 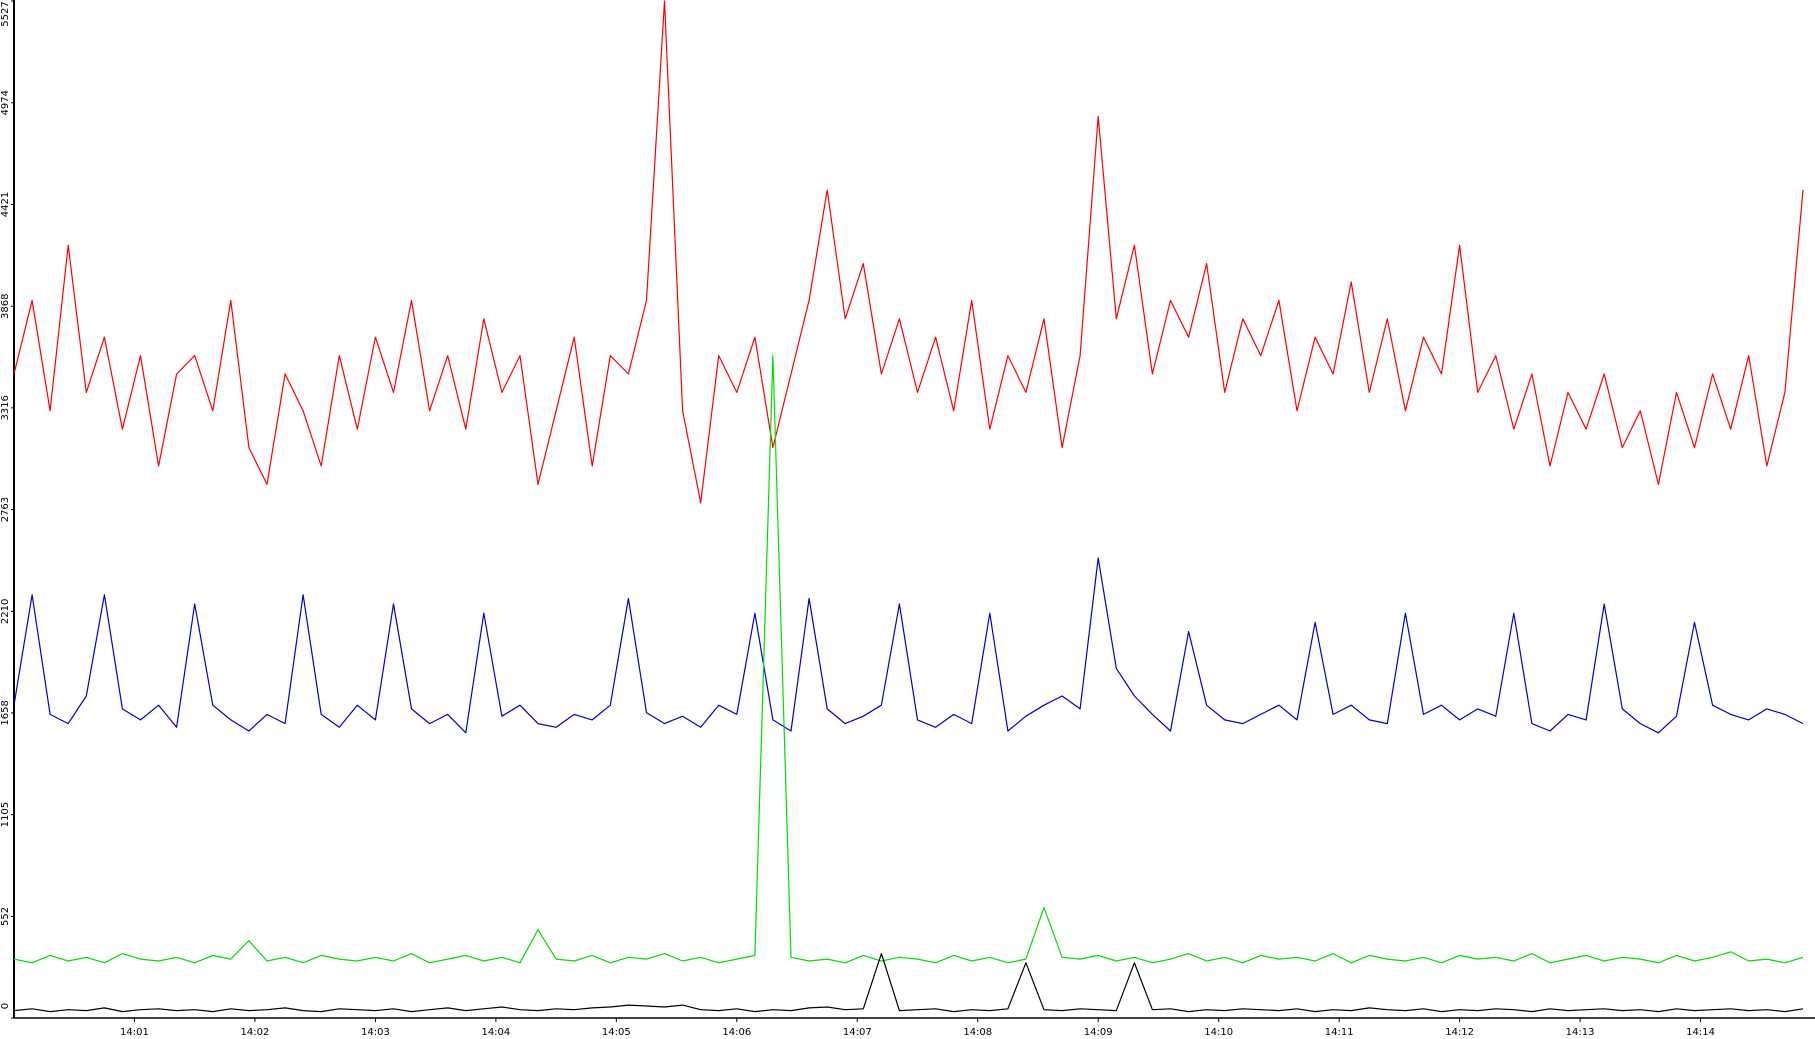 What do you see at coordinates (1339, 1032) in the screenshot?
I see `x-tick-label: 14:11` at bounding box center [1339, 1032].